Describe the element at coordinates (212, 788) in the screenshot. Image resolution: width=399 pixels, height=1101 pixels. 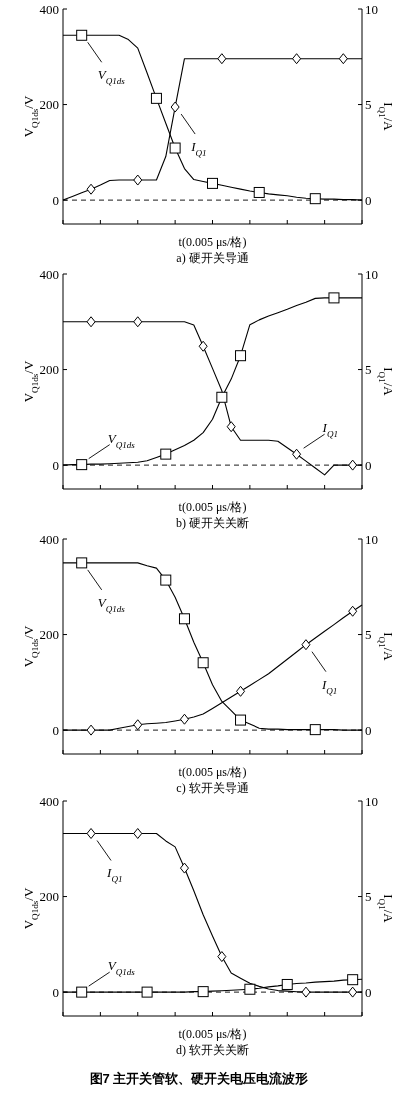
I see `text: c) 软开关导通` at that location.